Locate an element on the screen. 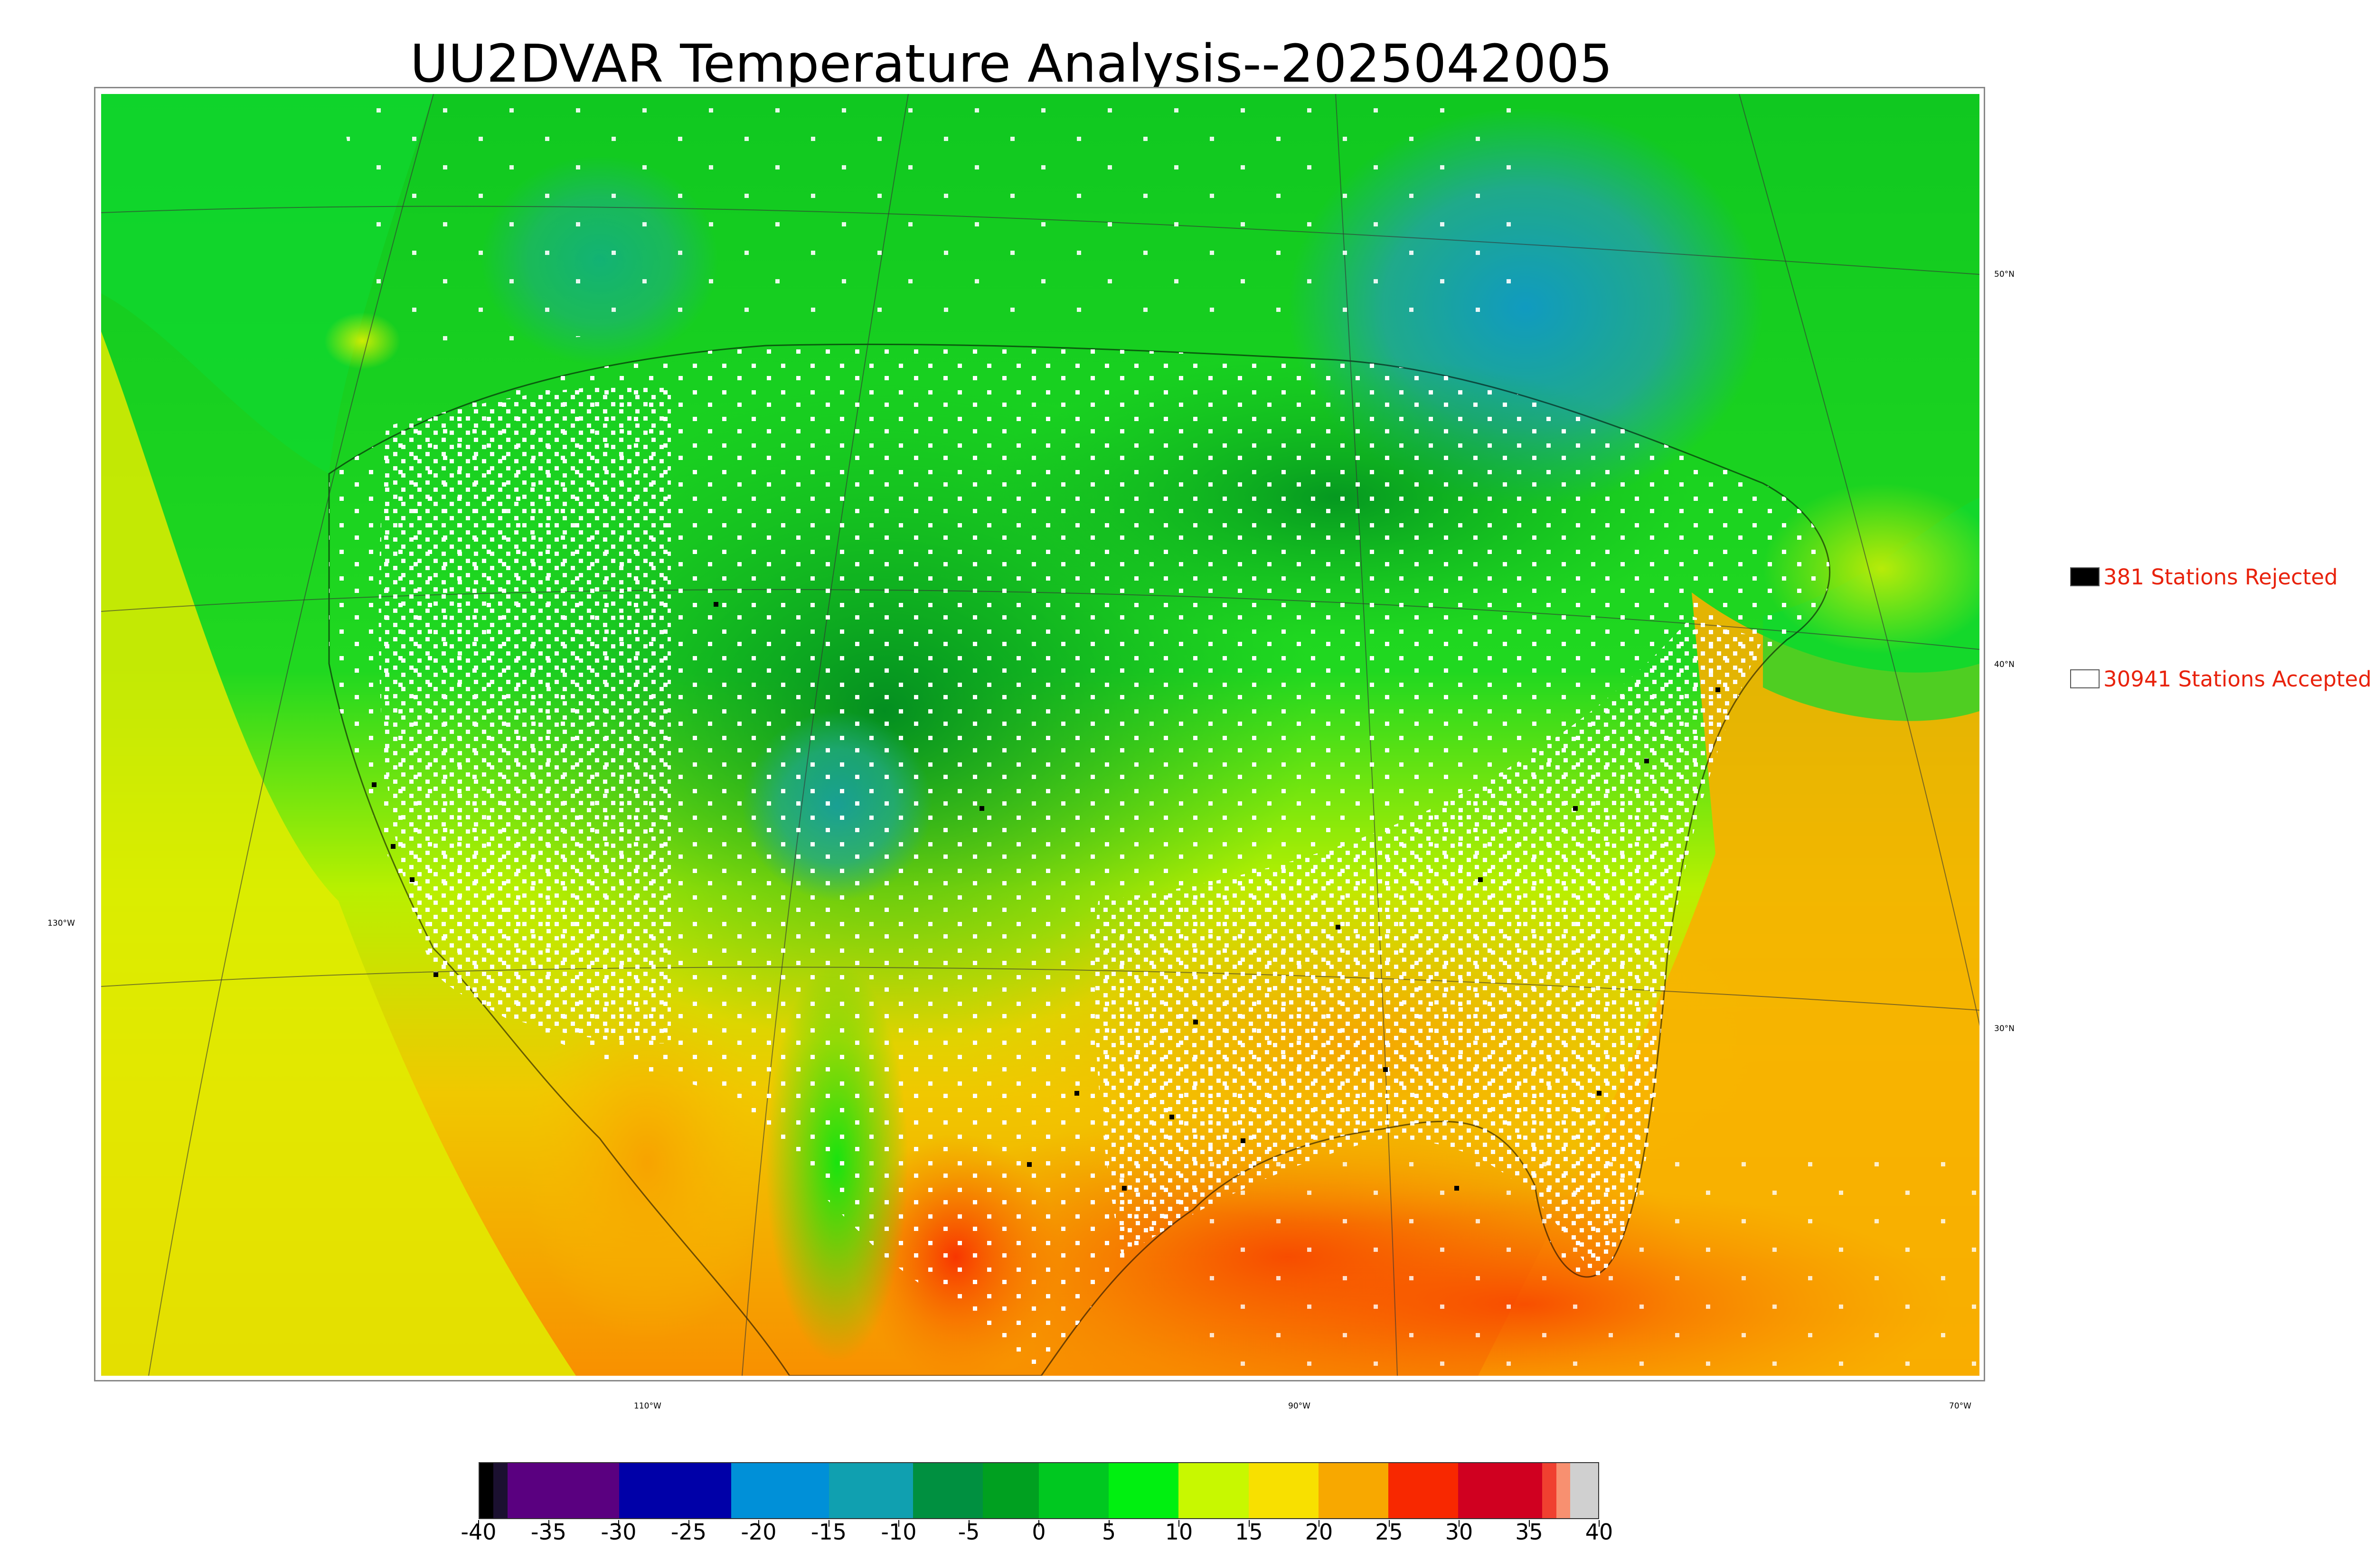 The image size is (2374, 1568). colorbar-tick-label: -30 is located at coordinates (619, 1532).